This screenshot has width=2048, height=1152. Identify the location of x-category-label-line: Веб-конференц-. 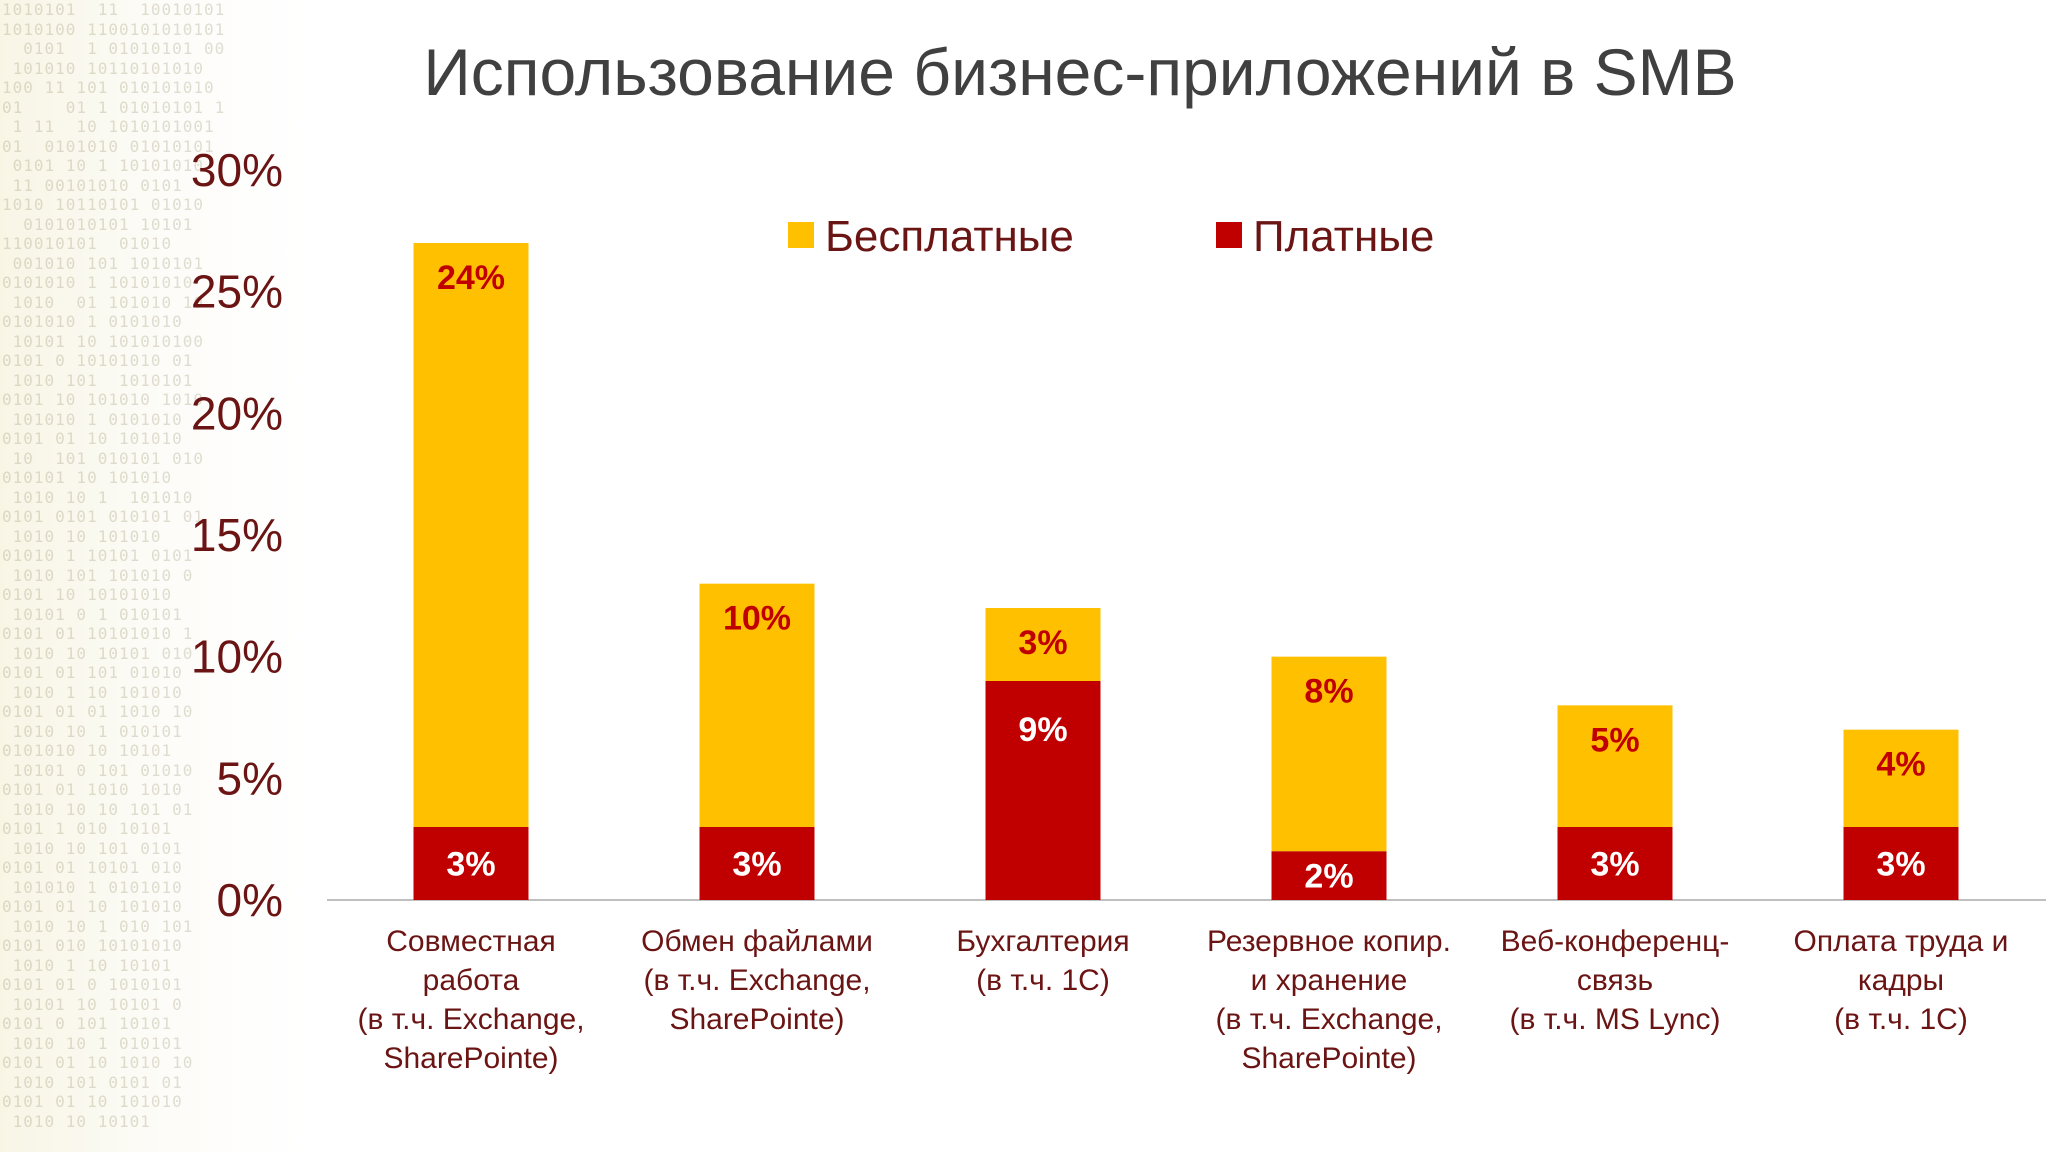
(1615, 941).